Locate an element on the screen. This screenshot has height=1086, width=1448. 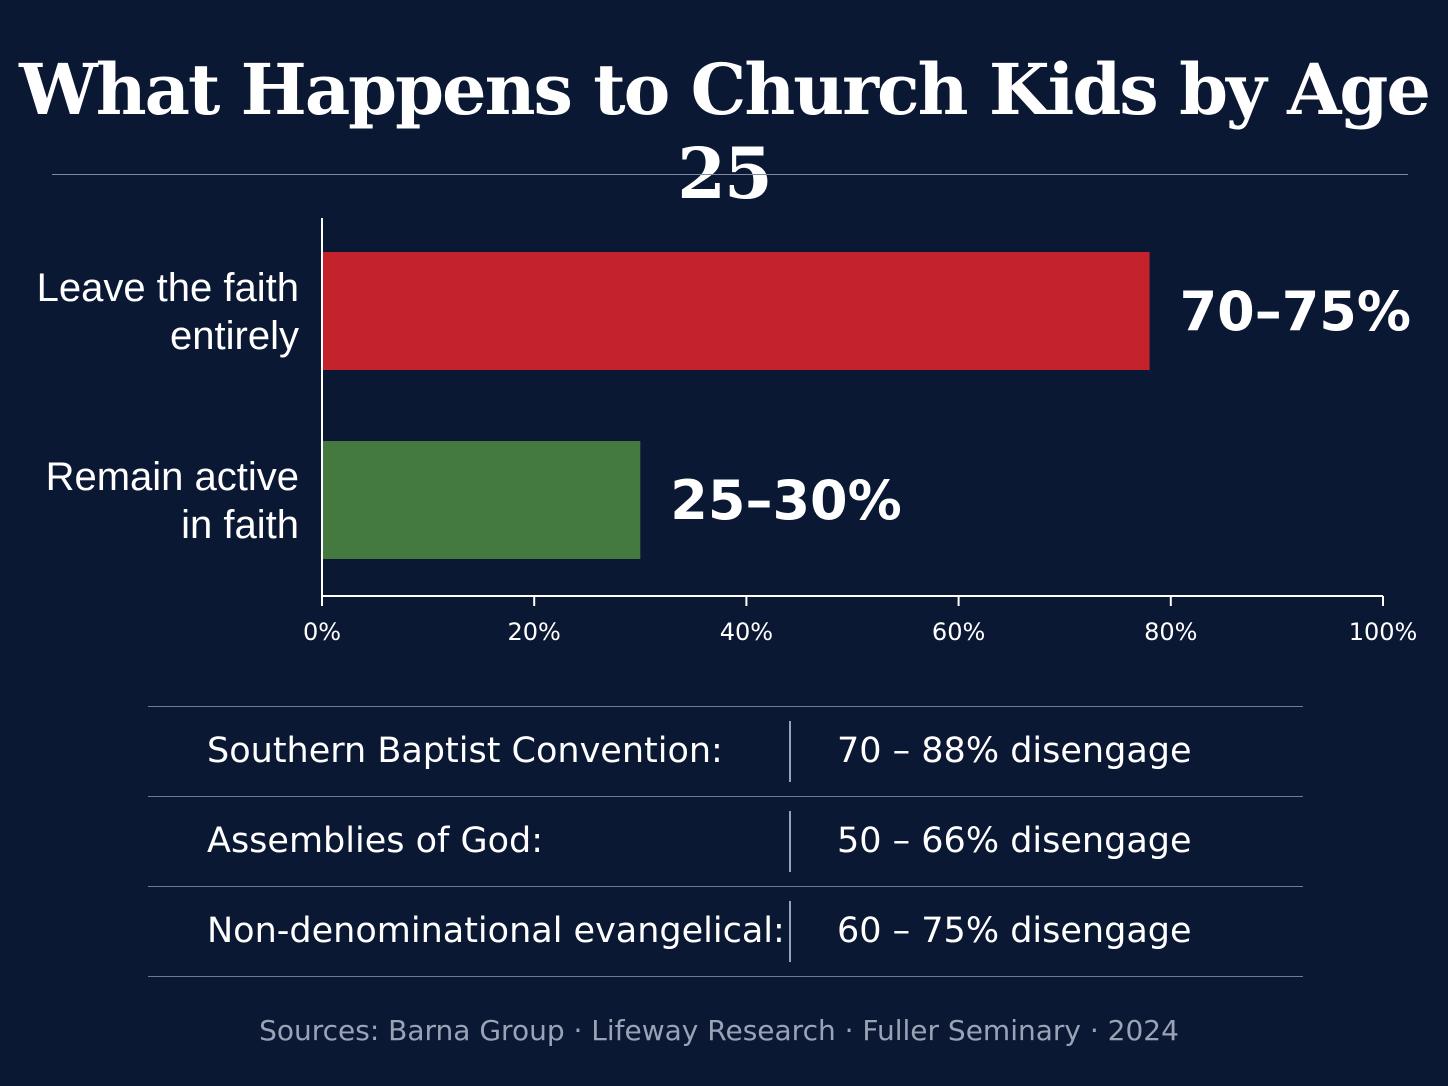
disengage-rate: 70 – 88% disengage is located at coordinates (1014, 751).